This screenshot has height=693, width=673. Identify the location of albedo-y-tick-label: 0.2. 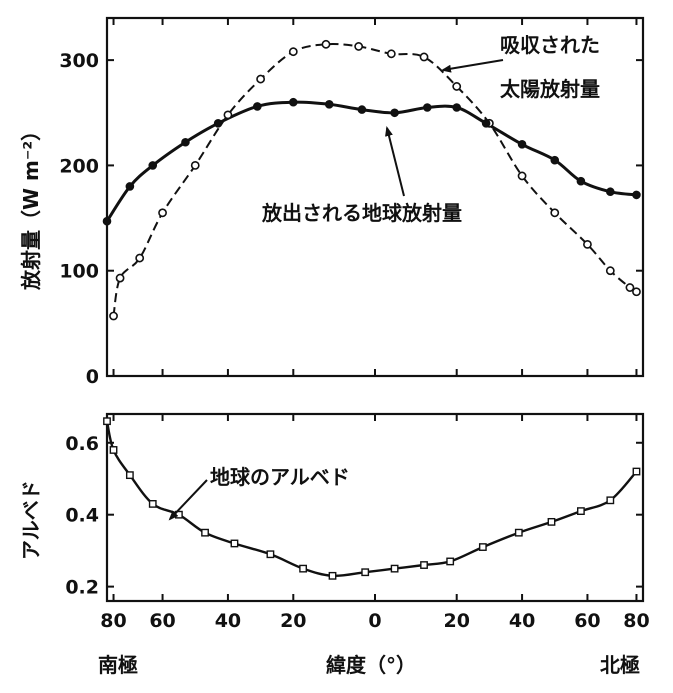
(82, 588).